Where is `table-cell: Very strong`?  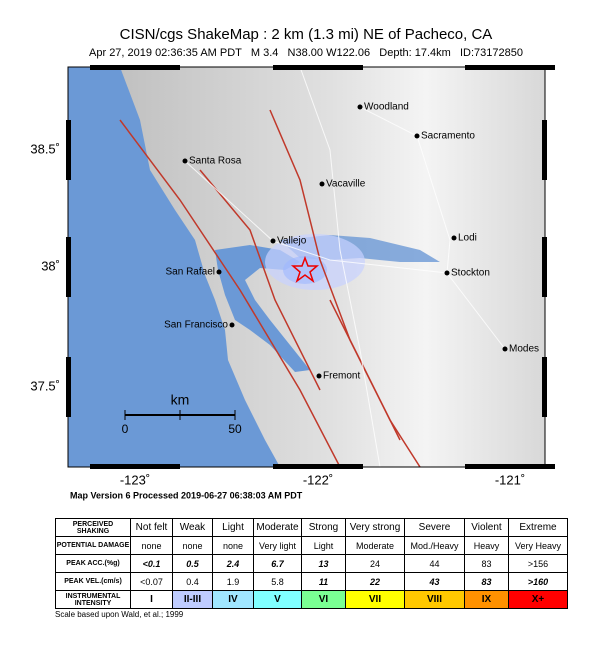 table-cell: Very strong is located at coordinates (375, 527).